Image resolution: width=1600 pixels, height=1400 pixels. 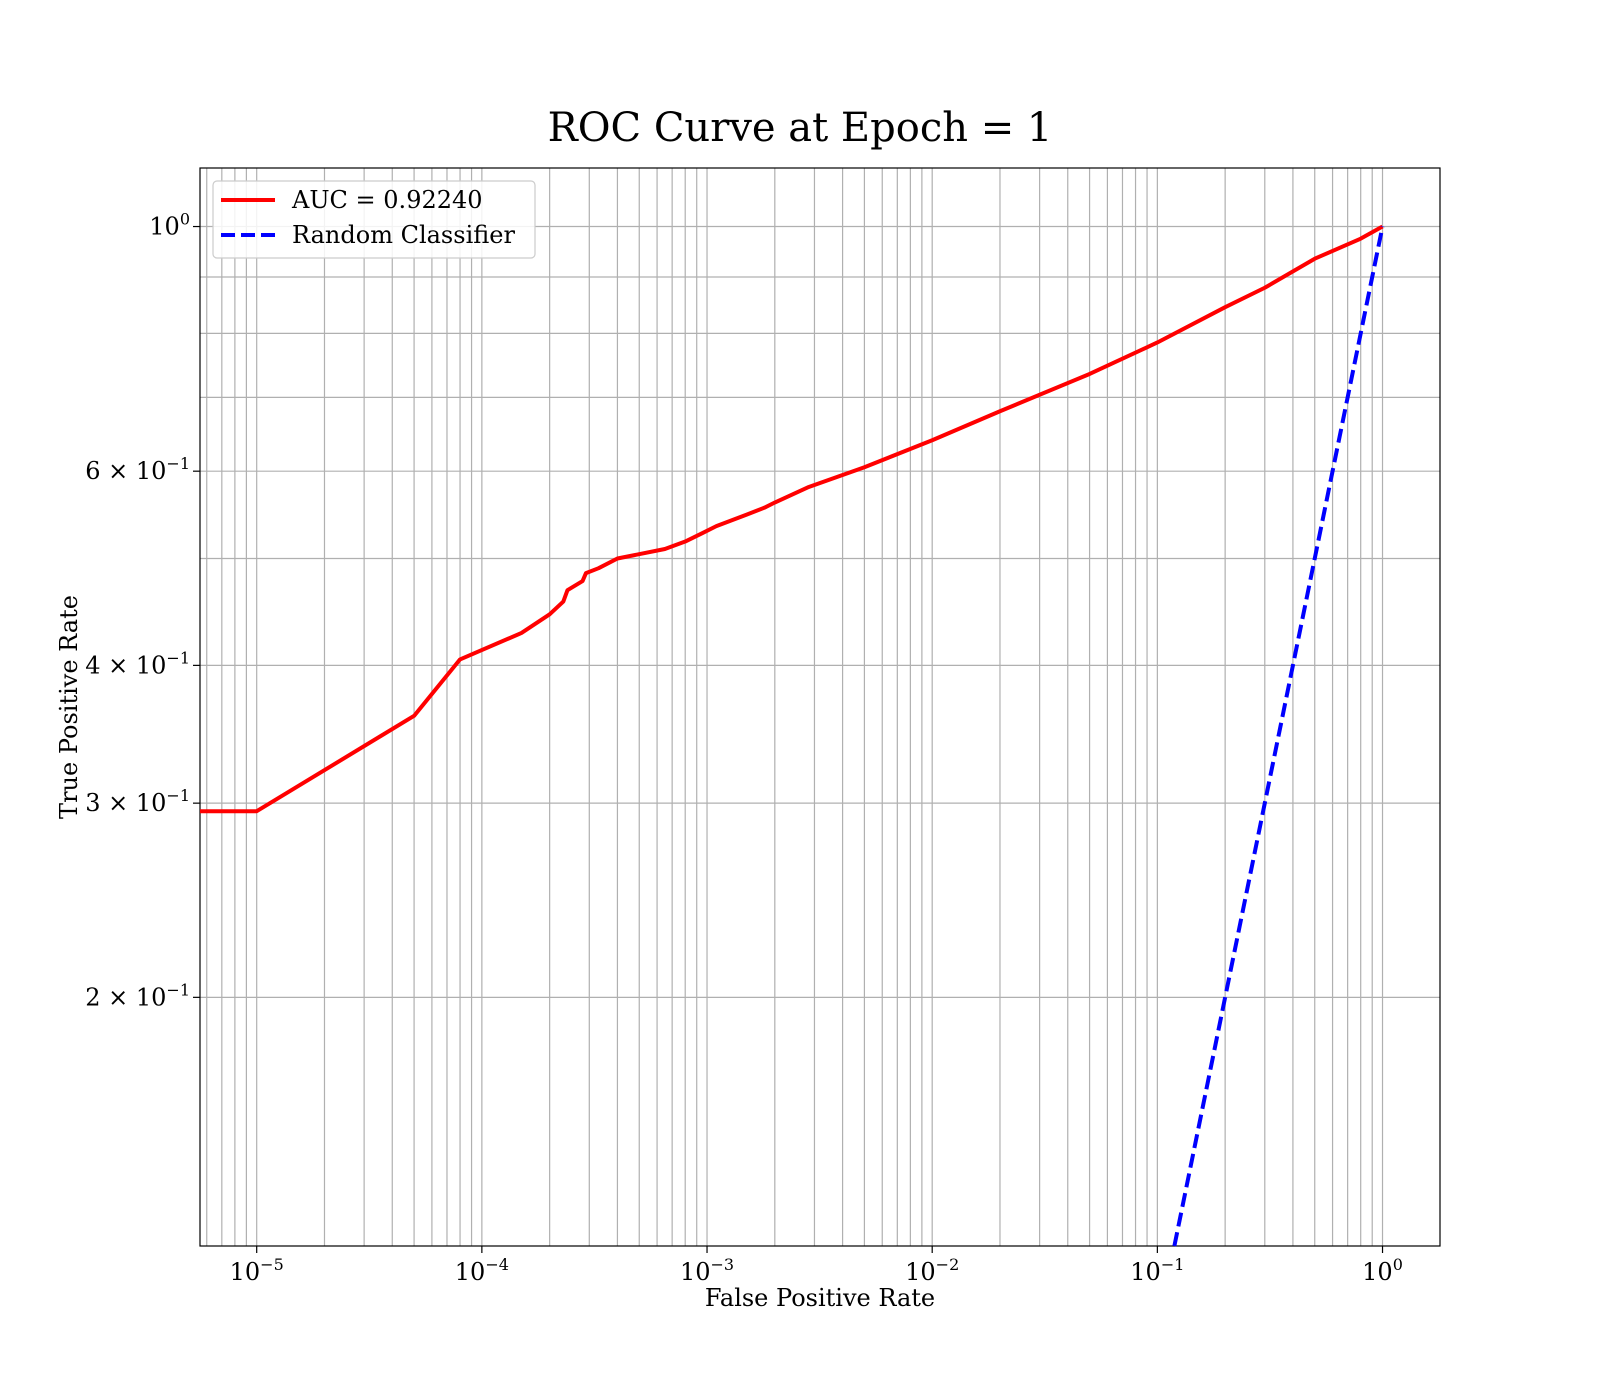 What do you see at coordinates (137, 801) in the screenshot?
I see `y-tick-label: 3 × 10⁻¹` at bounding box center [137, 801].